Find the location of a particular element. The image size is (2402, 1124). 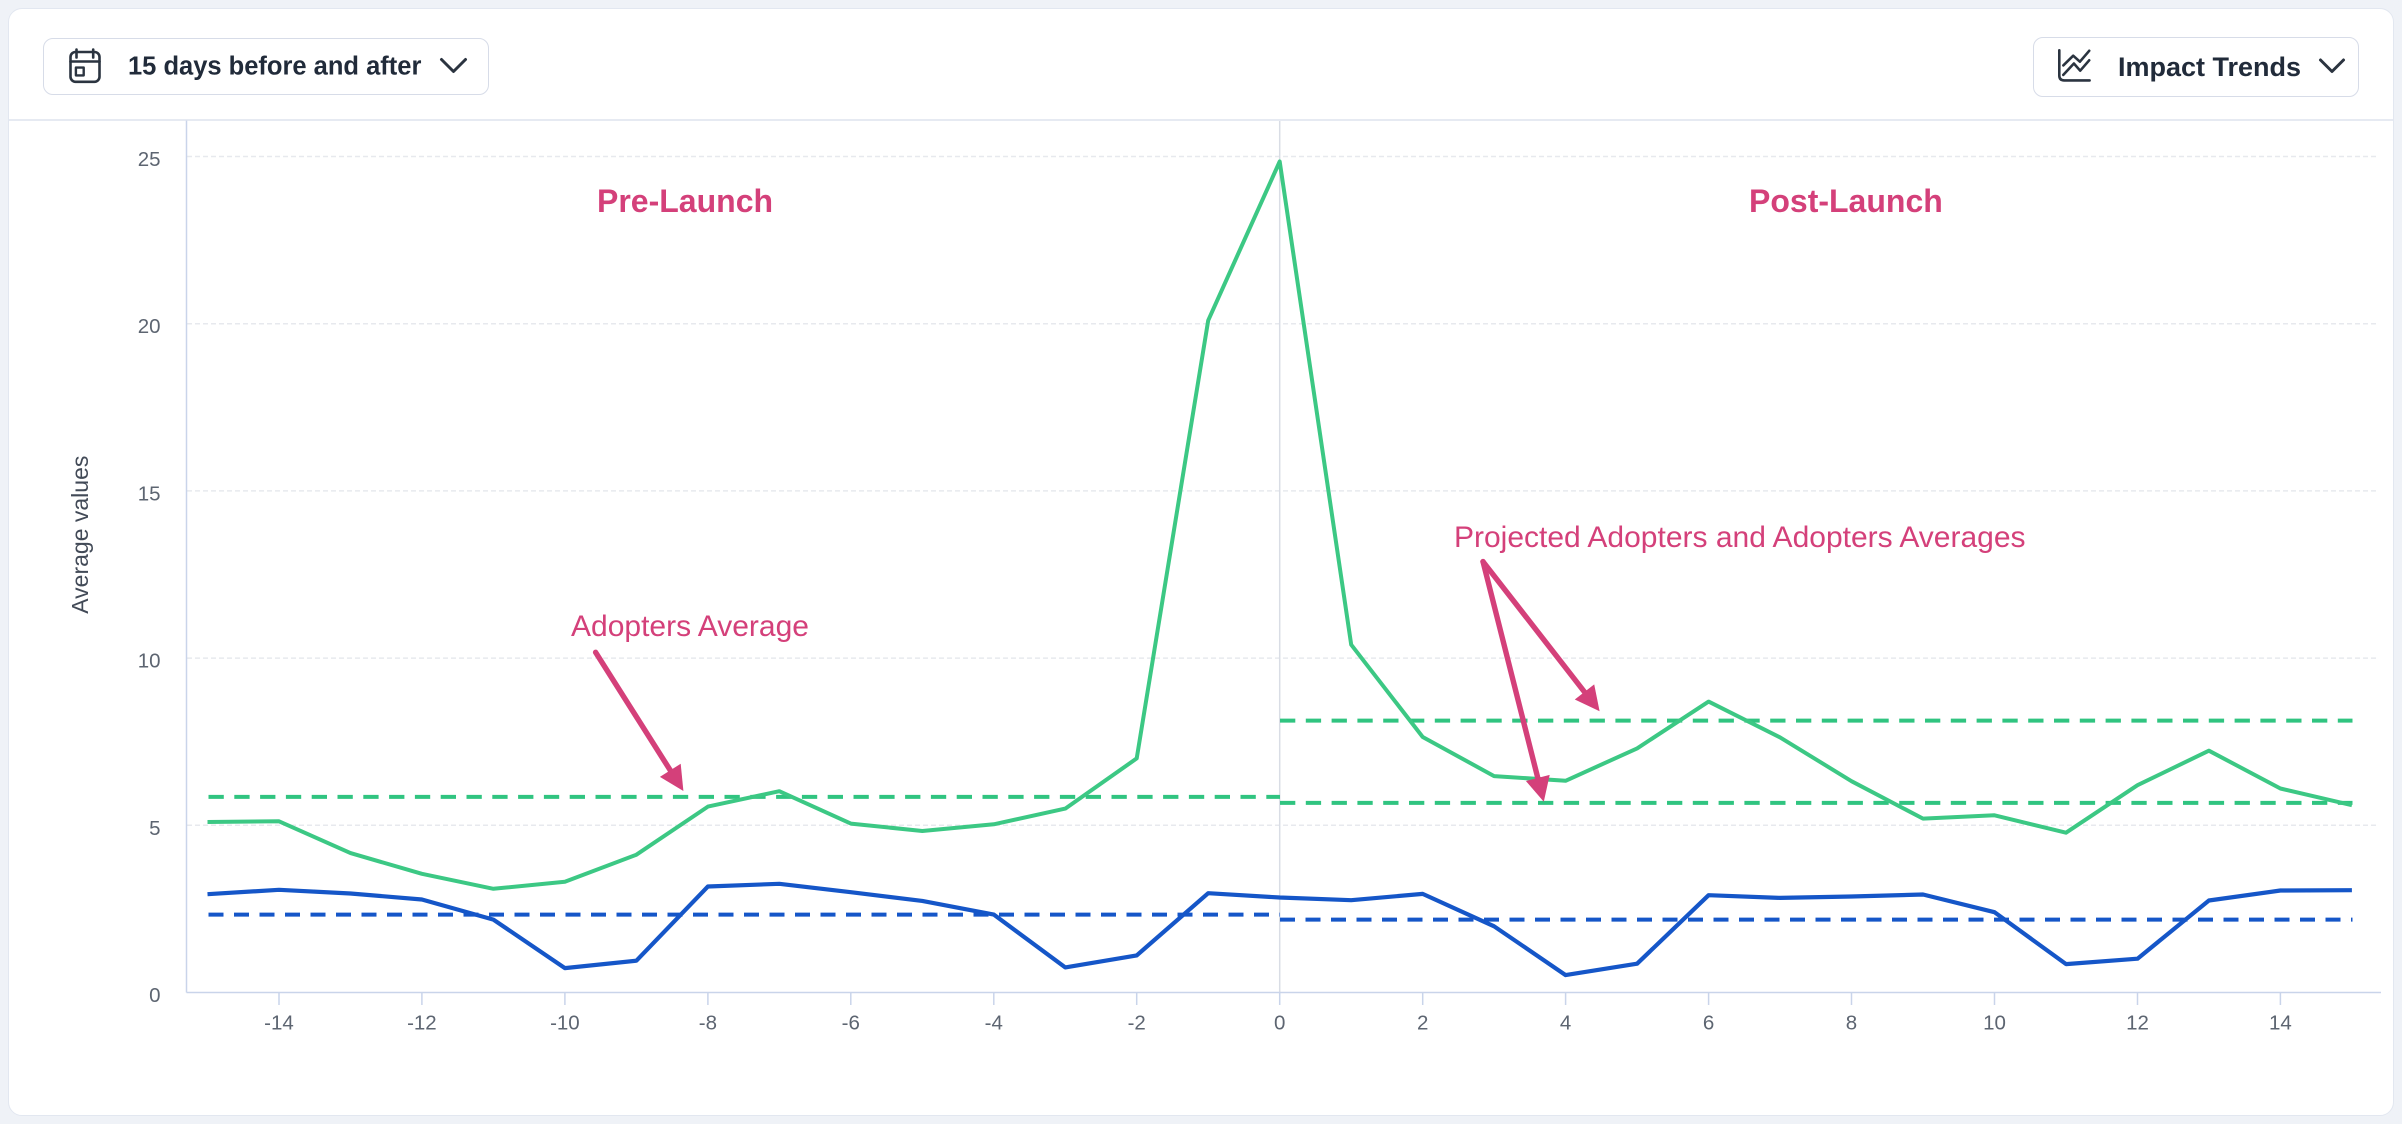

svg-text: 15 is located at coordinates (149, 493).